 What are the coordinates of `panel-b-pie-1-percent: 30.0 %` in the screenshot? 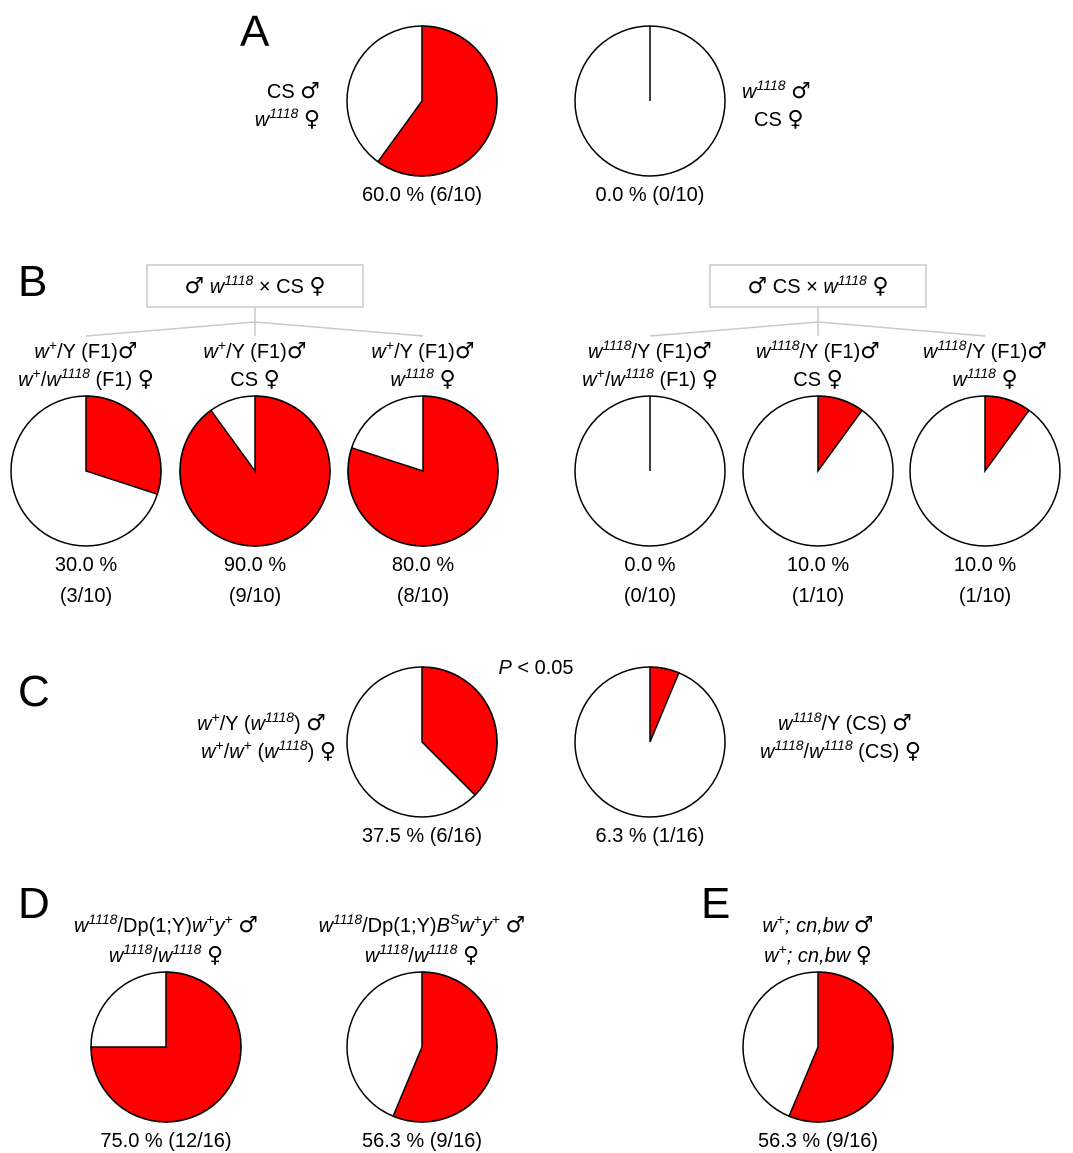 It's located at (86, 565).